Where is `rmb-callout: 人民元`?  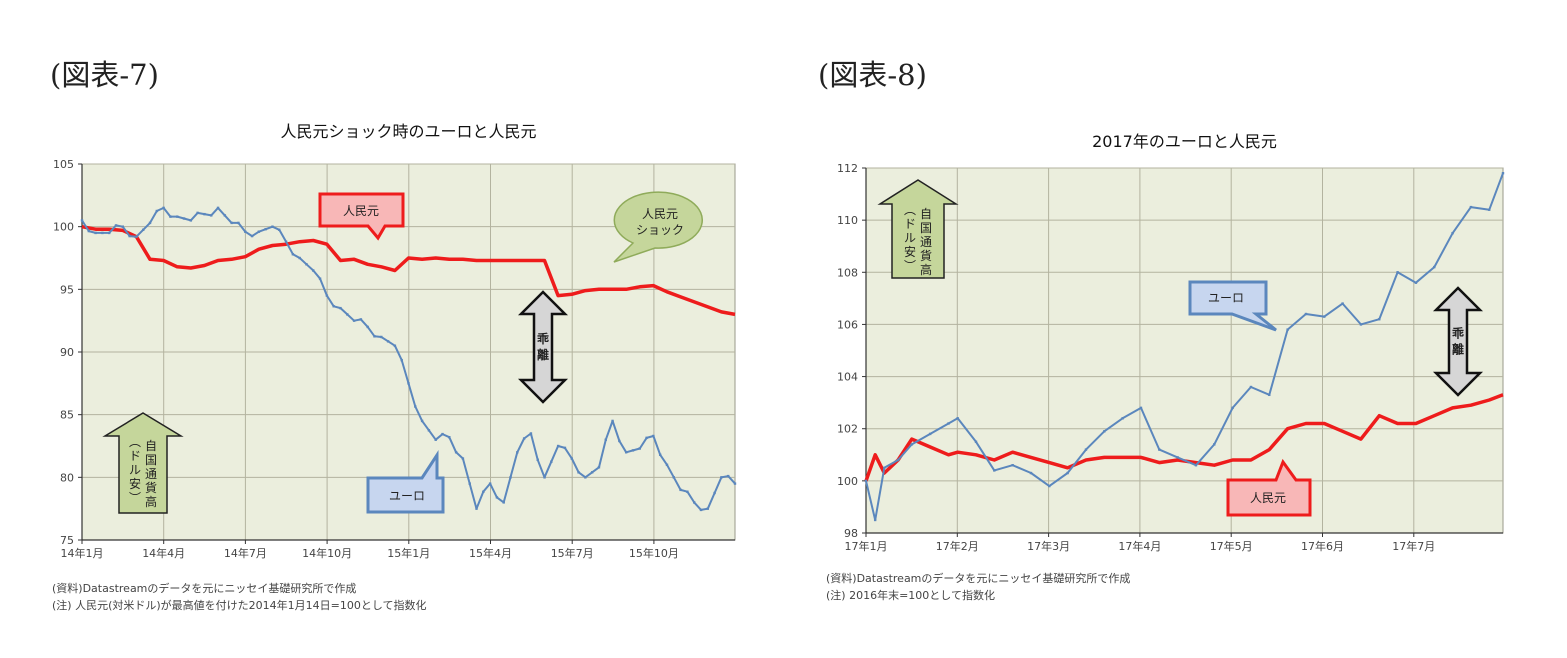
rmb-callout: 人民元 is located at coordinates (1269, 487).